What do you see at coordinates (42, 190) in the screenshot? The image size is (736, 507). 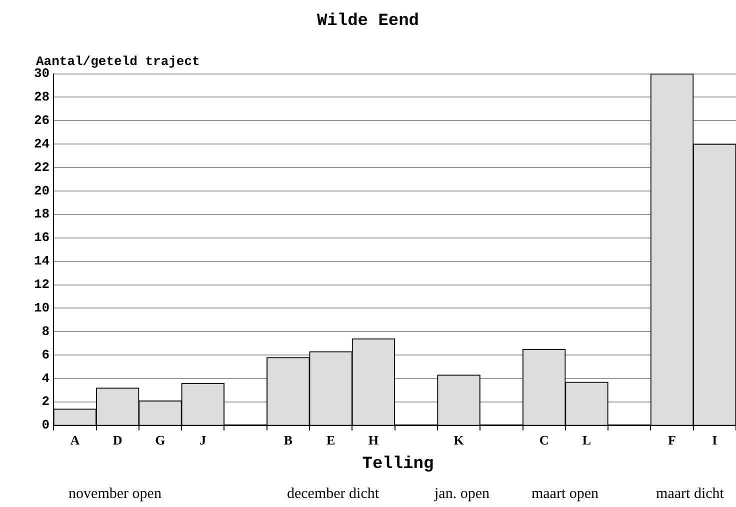 I see `y-tick-label: 20` at bounding box center [42, 190].